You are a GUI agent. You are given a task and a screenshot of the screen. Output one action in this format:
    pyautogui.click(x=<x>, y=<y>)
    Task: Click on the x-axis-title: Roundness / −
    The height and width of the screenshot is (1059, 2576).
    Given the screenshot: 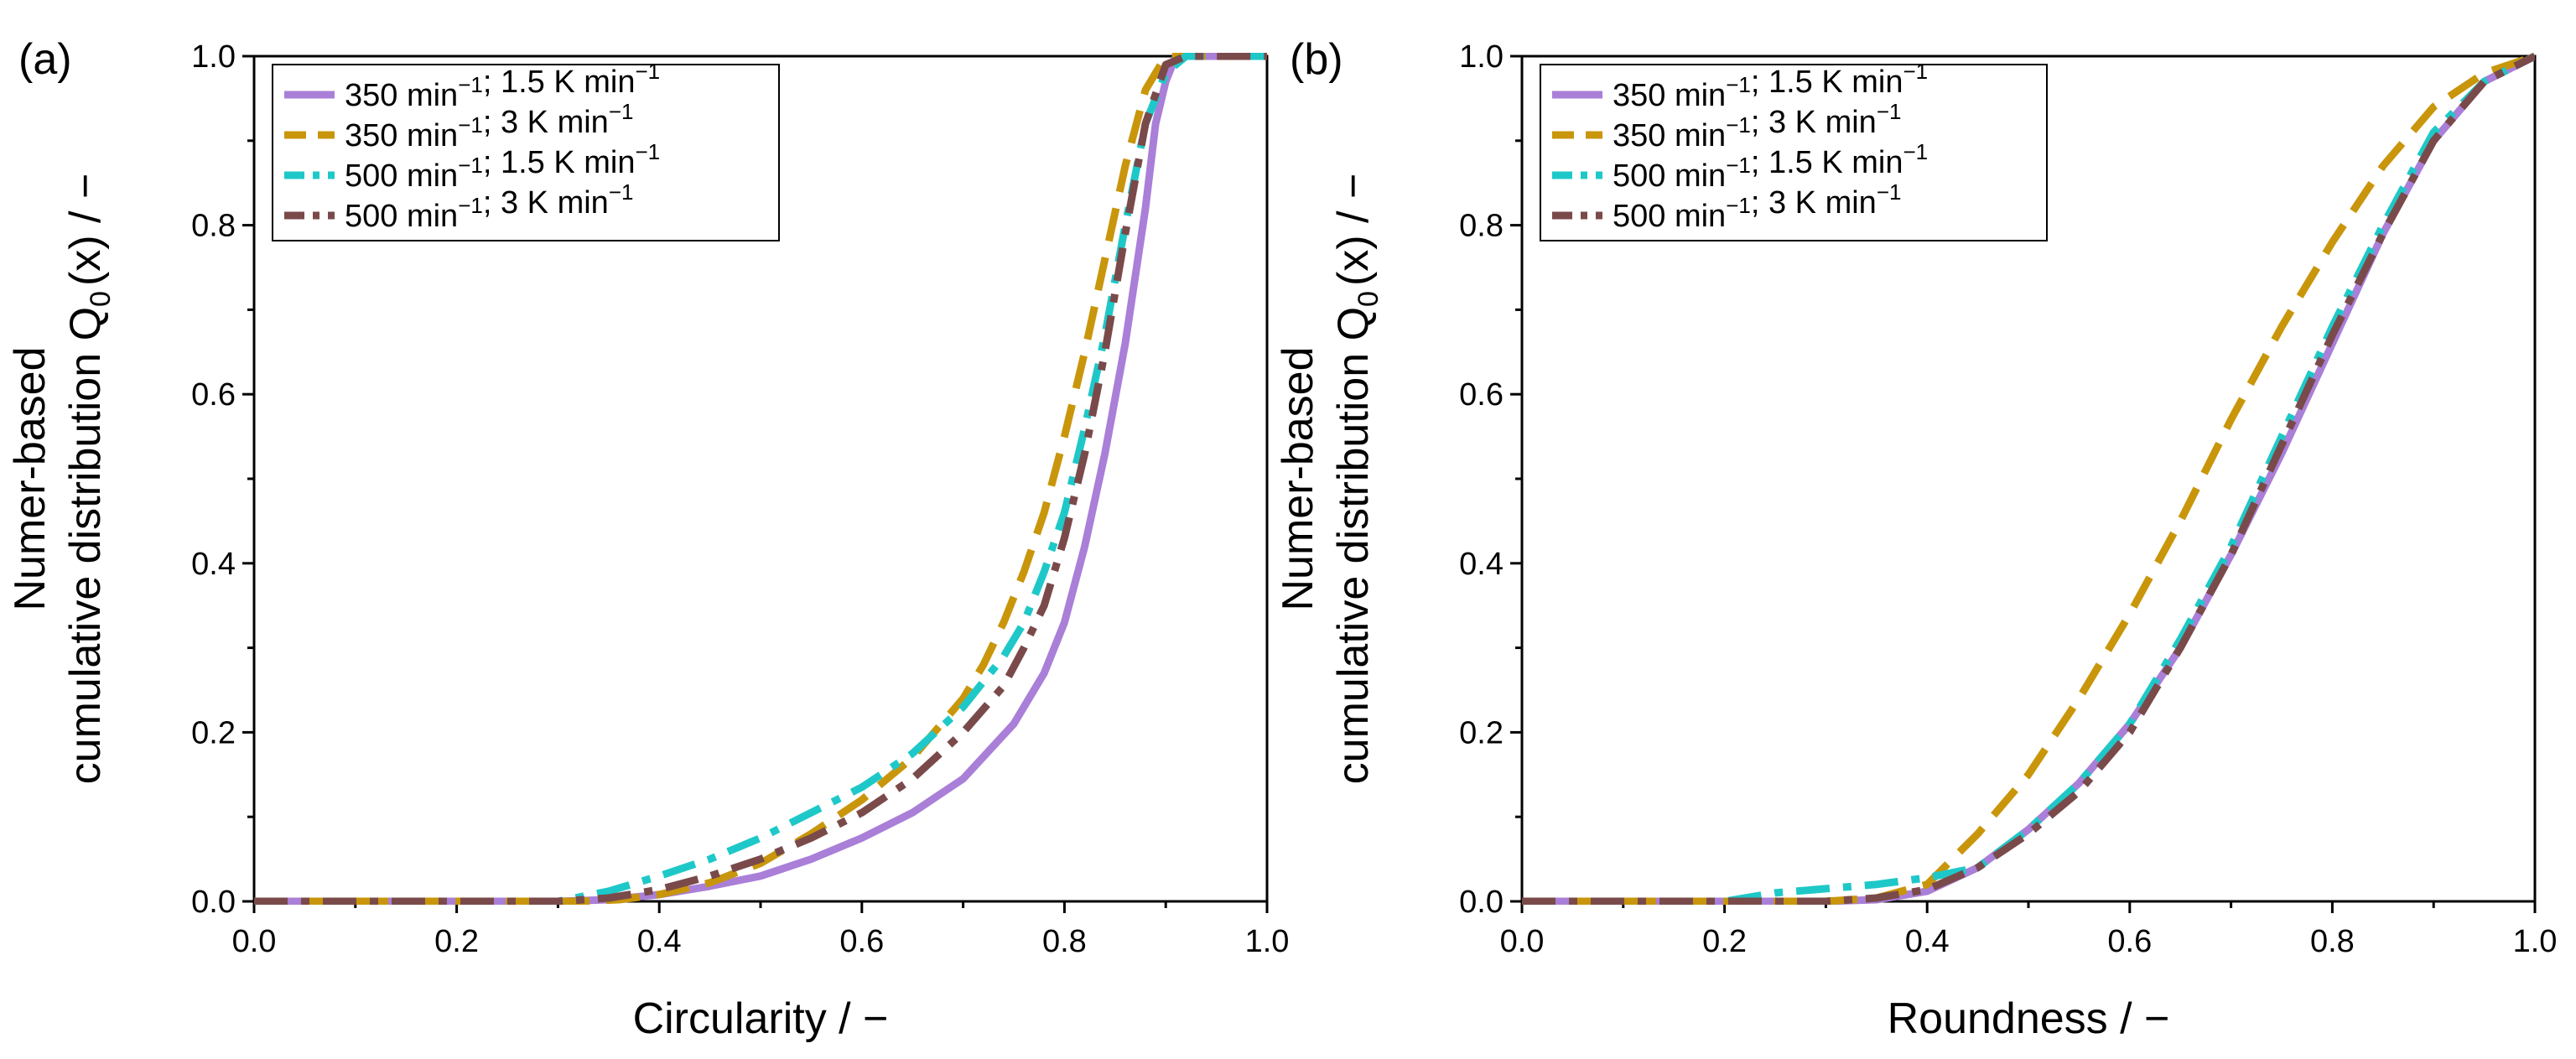 What is the action you would take?
    pyautogui.click(x=2029, y=1019)
    